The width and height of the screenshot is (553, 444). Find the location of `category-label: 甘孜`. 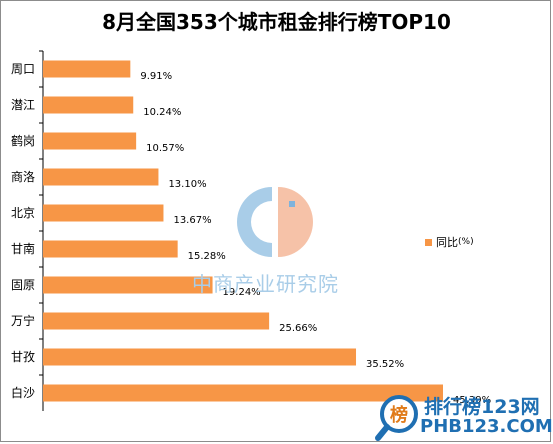

category-label: 甘孜 is located at coordinates (23, 357).